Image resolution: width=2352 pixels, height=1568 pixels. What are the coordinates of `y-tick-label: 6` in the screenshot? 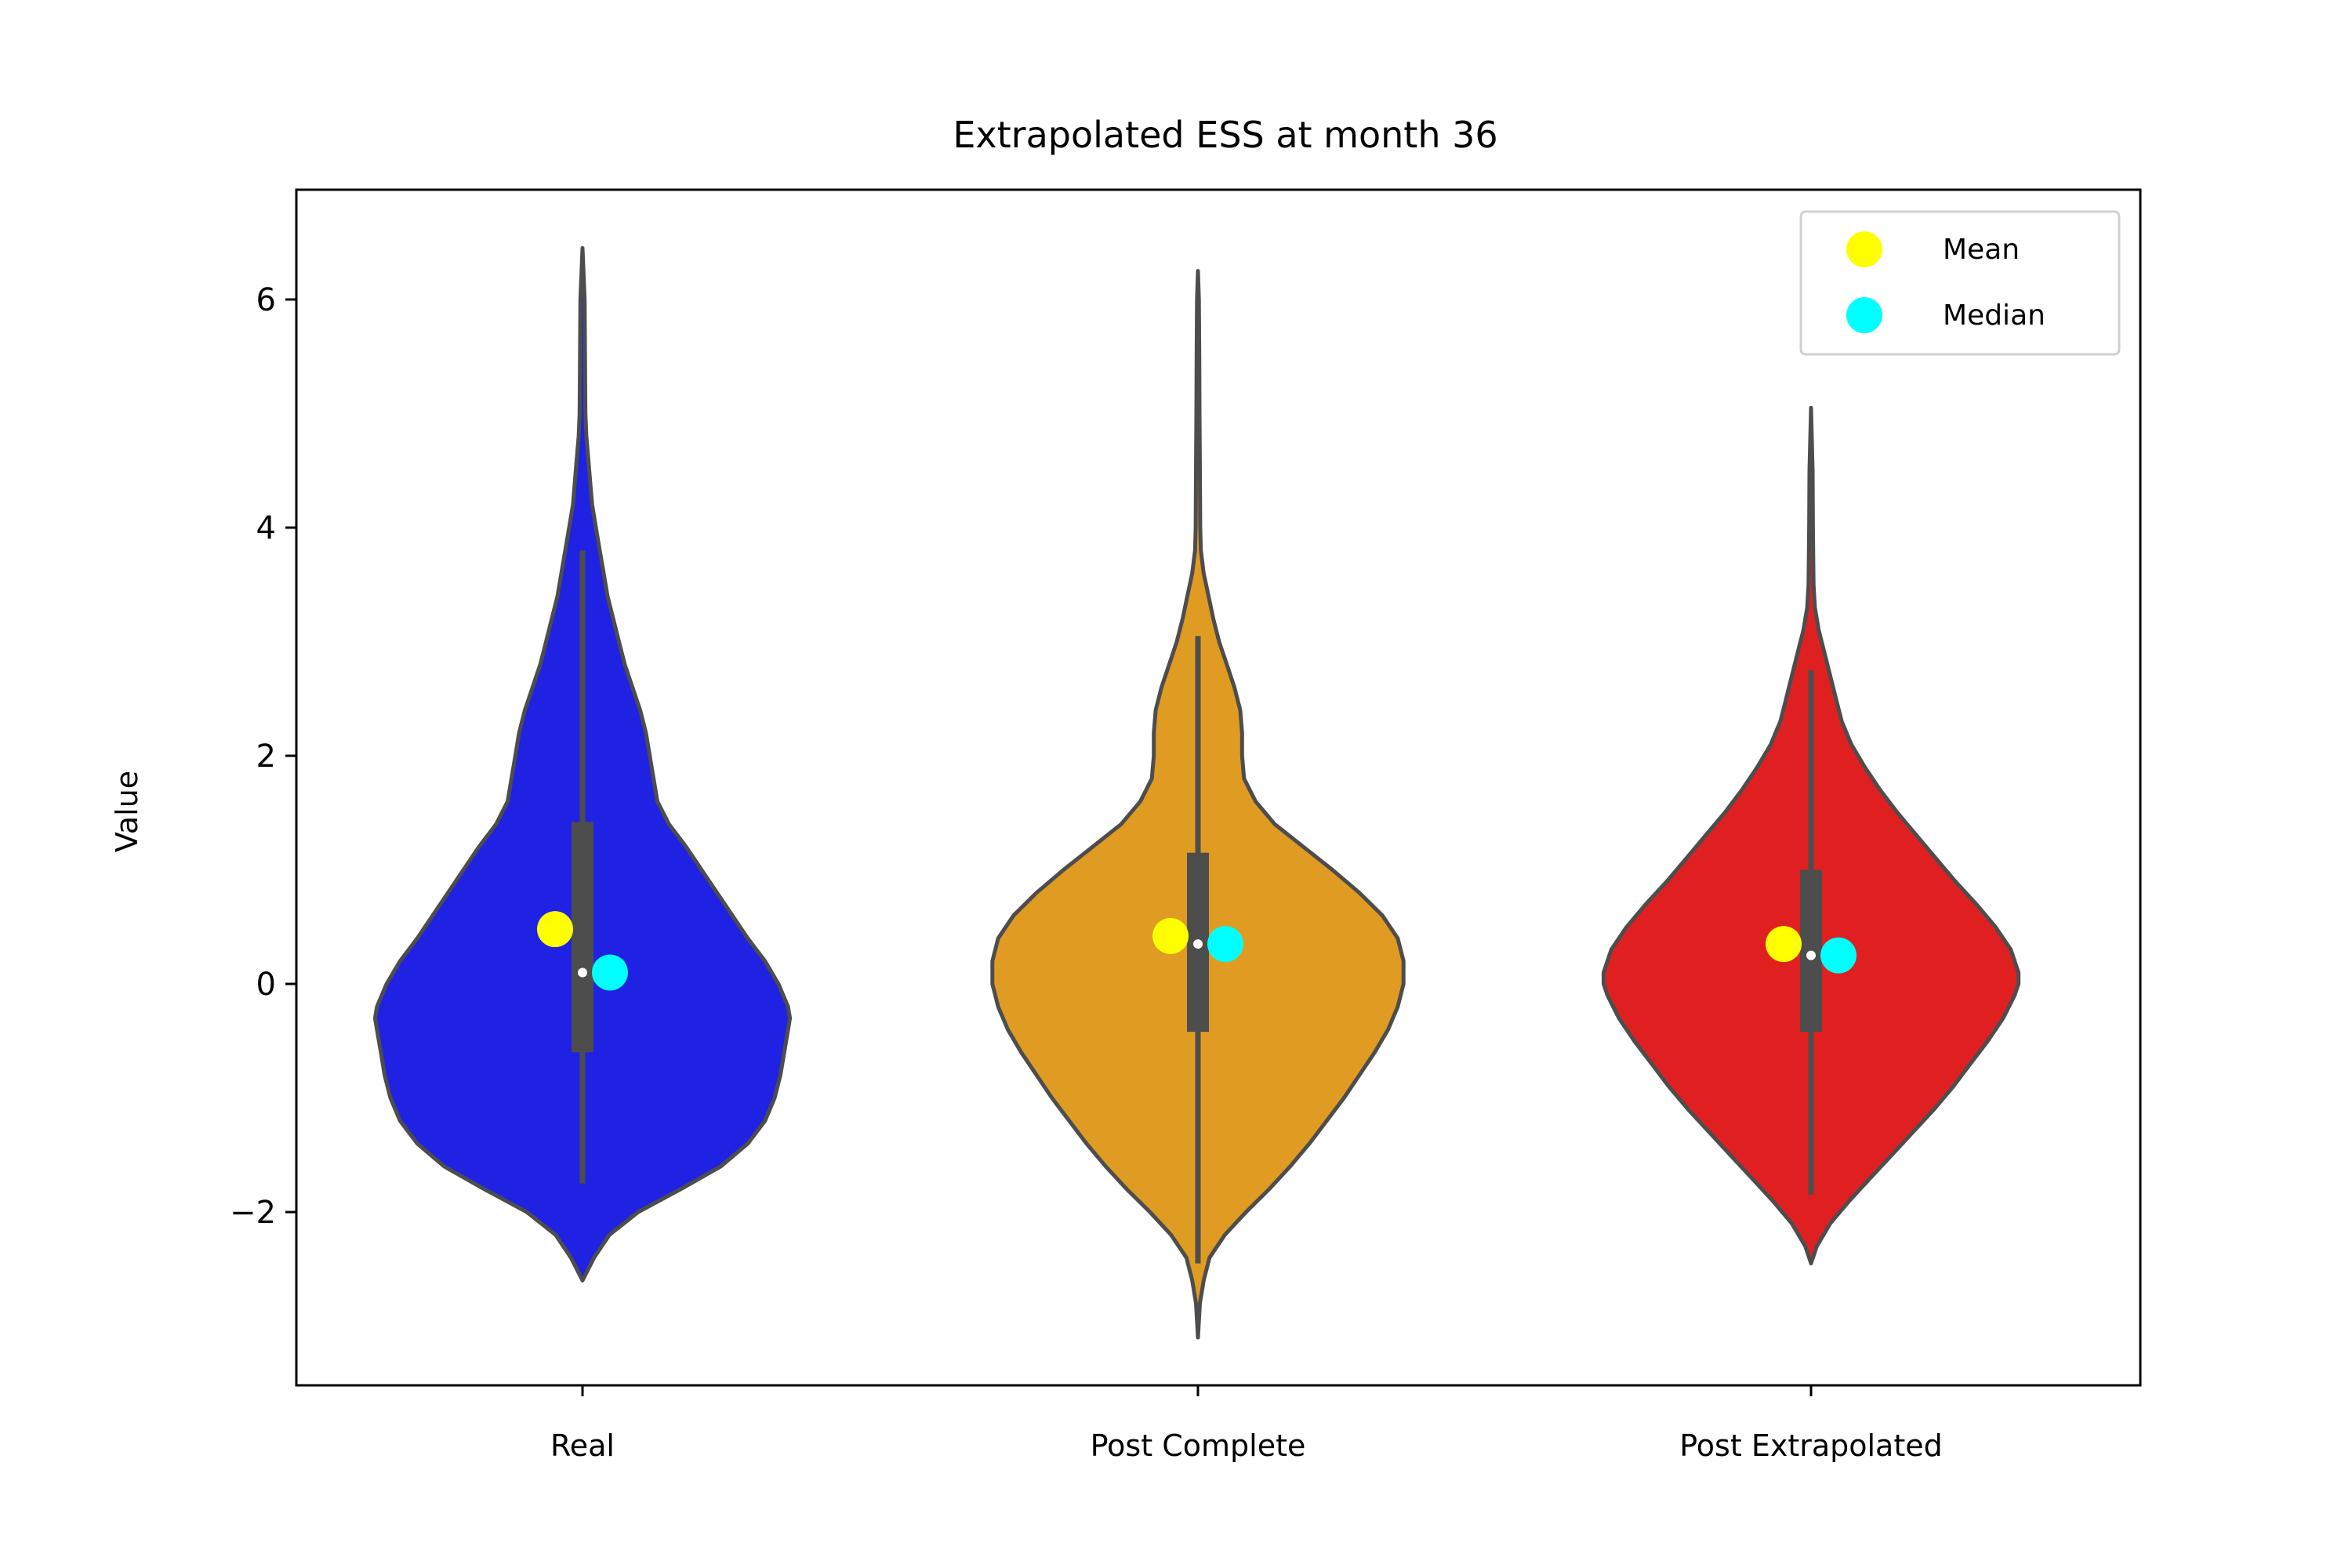 It's located at (266, 300).